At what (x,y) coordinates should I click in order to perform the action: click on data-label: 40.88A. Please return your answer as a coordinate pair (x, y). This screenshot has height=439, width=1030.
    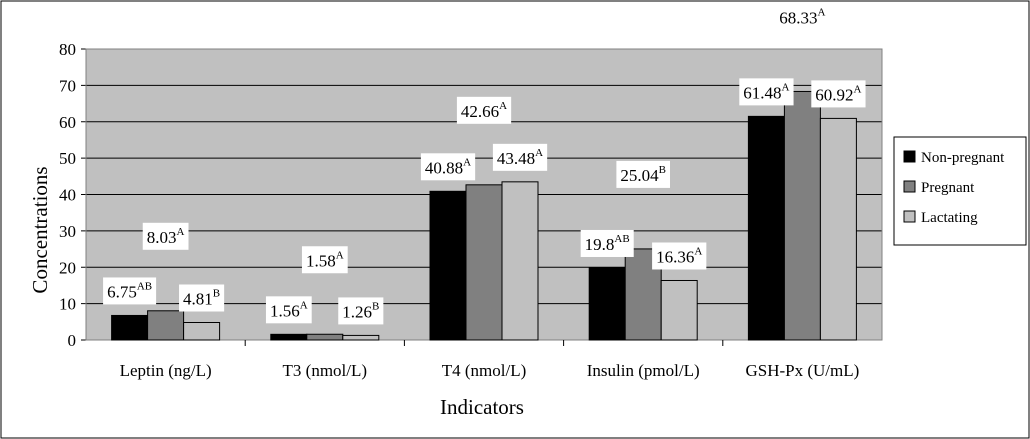
    Looking at the image, I should click on (448, 167).